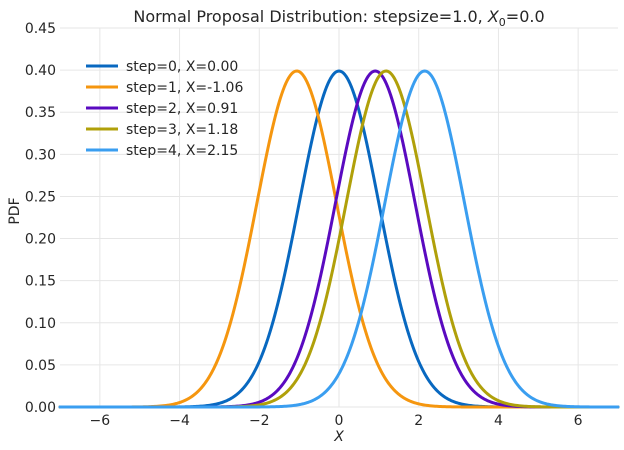 This screenshot has width=624, height=450. What do you see at coordinates (100, 421) in the screenshot?
I see `x-tick-label: −6` at bounding box center [100, 421].